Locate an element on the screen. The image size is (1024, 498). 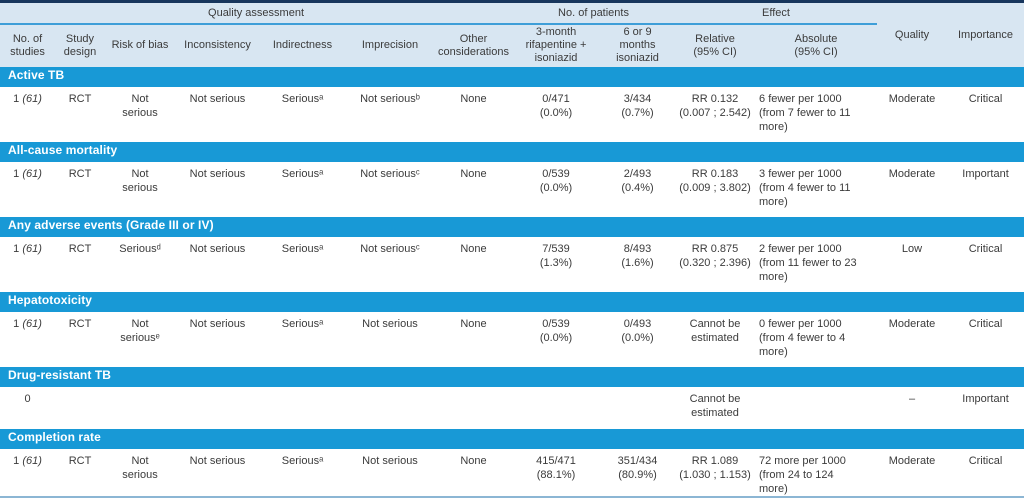
cell-other-considerations is located at coordinates (473, 408).